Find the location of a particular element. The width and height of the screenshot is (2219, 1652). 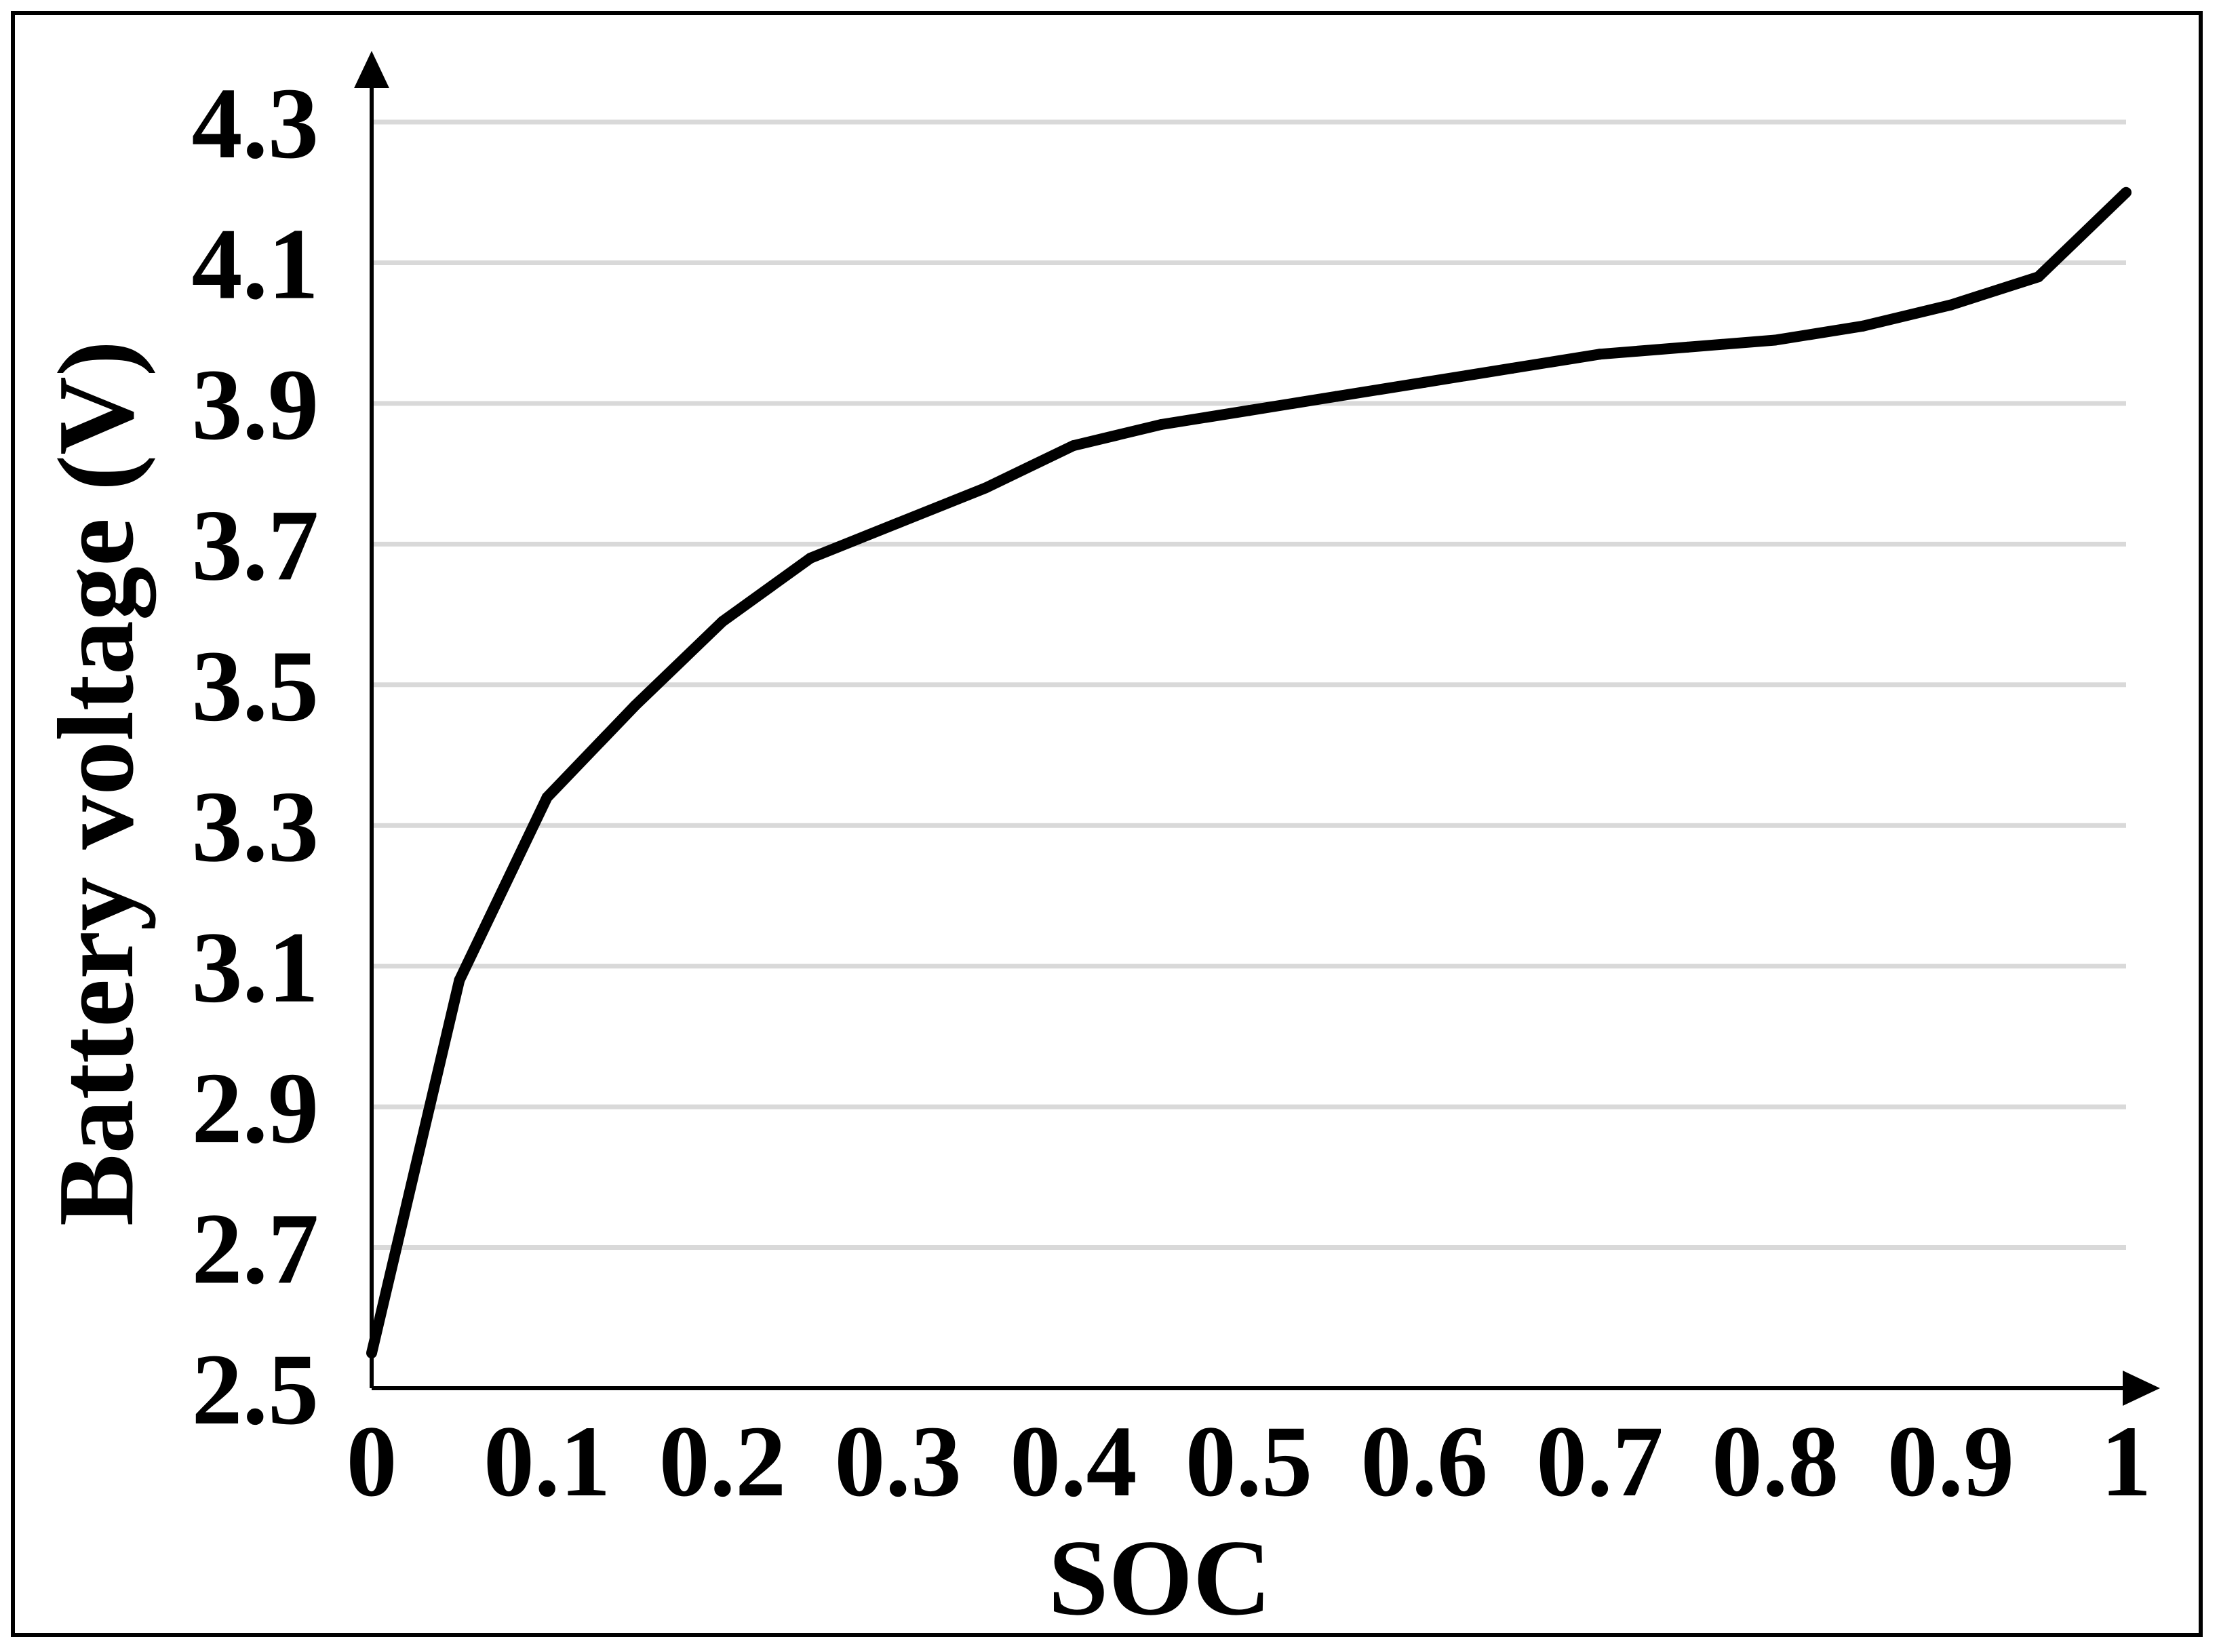

x-tick-label: 0.5 is located at coordinates (1249, 1461).